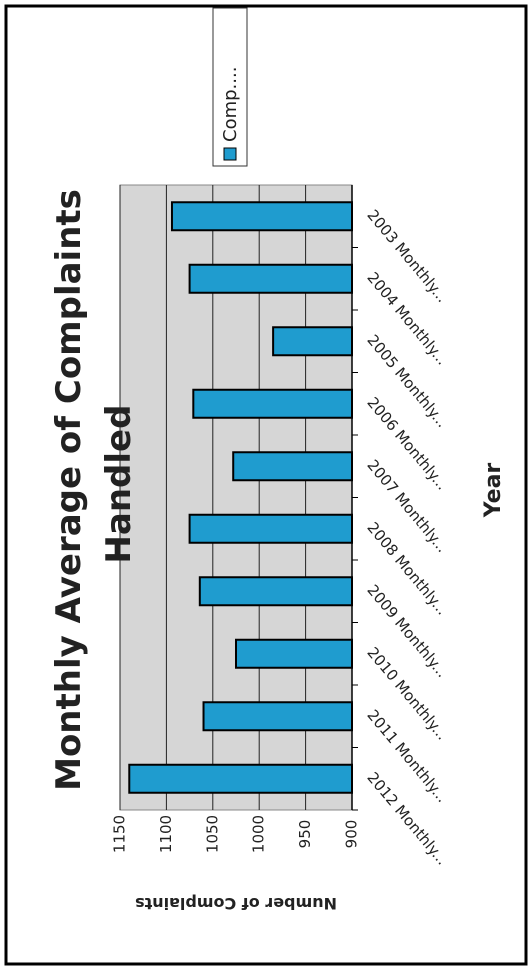 The height and width of the screenshot is (970, 532). What do you see at coordinates (259, 834) in the screenshot?
I see `y-tick-label: 1000` at bounding box center [259, 834].